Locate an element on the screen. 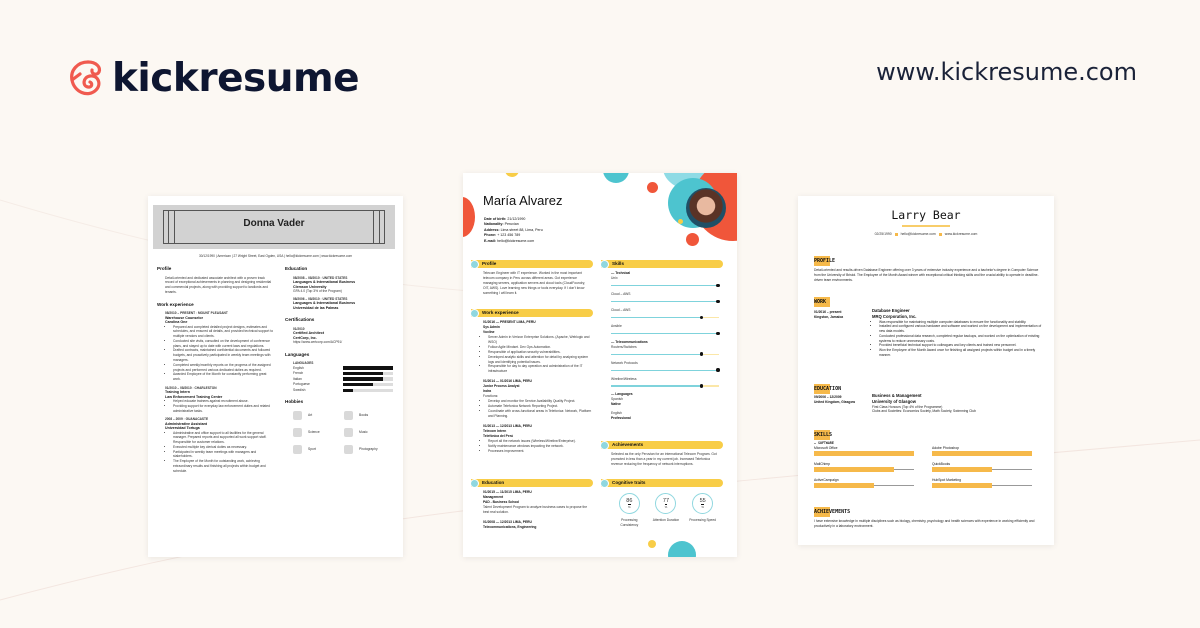 This screenshot has width=1200, height=628. trait-score-ring: 55% is located at coordinates (703, 503).